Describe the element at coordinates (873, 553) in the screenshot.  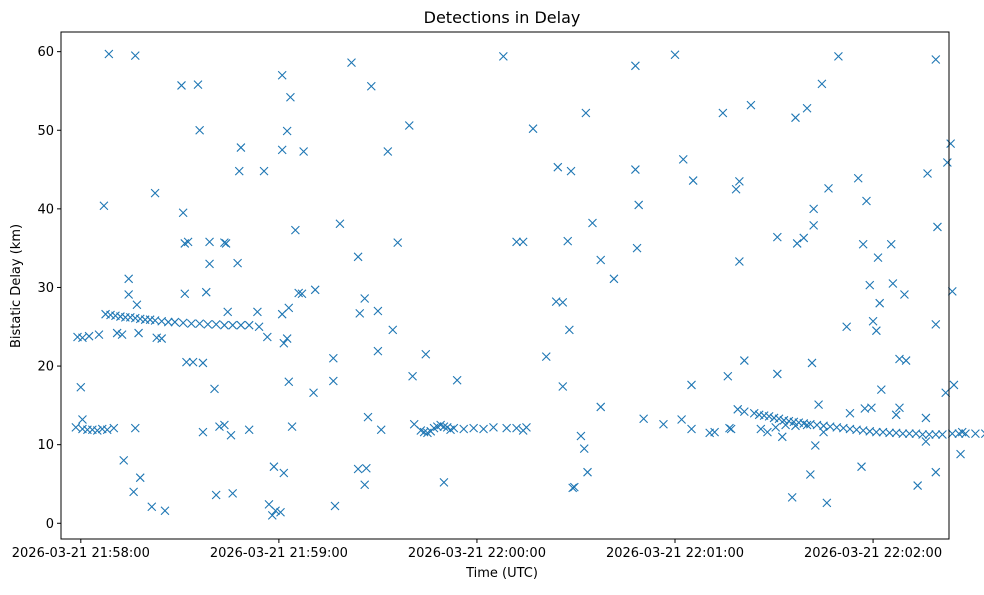
I see `x-tick-label: 2026-03-21 22:02:00` at that location.